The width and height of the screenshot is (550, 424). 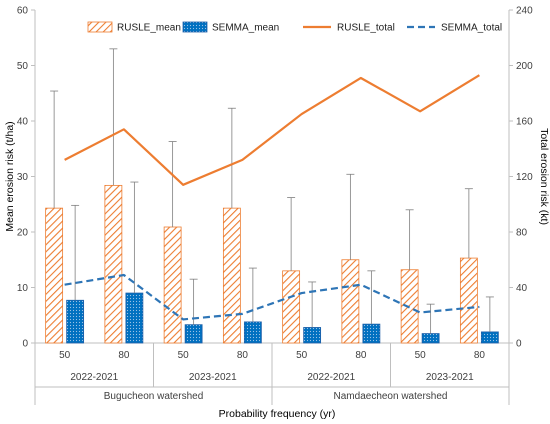 I want to click on x-axis-title: Probability frequency (yr), so click(x=277, y=414).